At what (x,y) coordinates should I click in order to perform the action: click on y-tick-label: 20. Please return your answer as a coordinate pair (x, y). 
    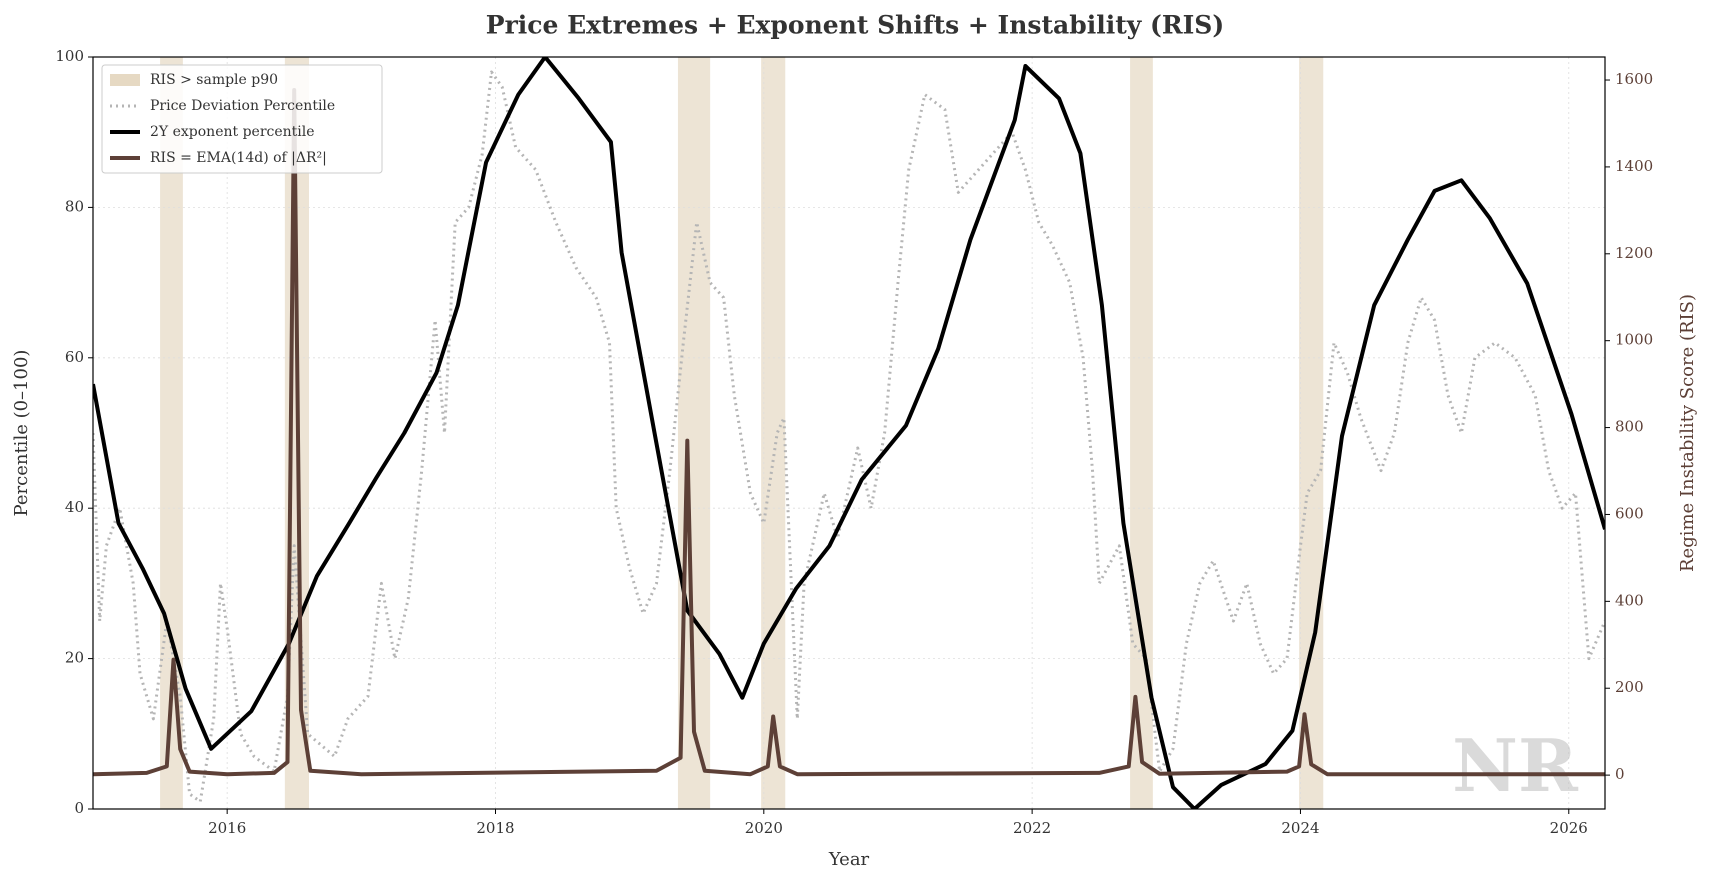
    Looking at the image, I should click on (74, 658).